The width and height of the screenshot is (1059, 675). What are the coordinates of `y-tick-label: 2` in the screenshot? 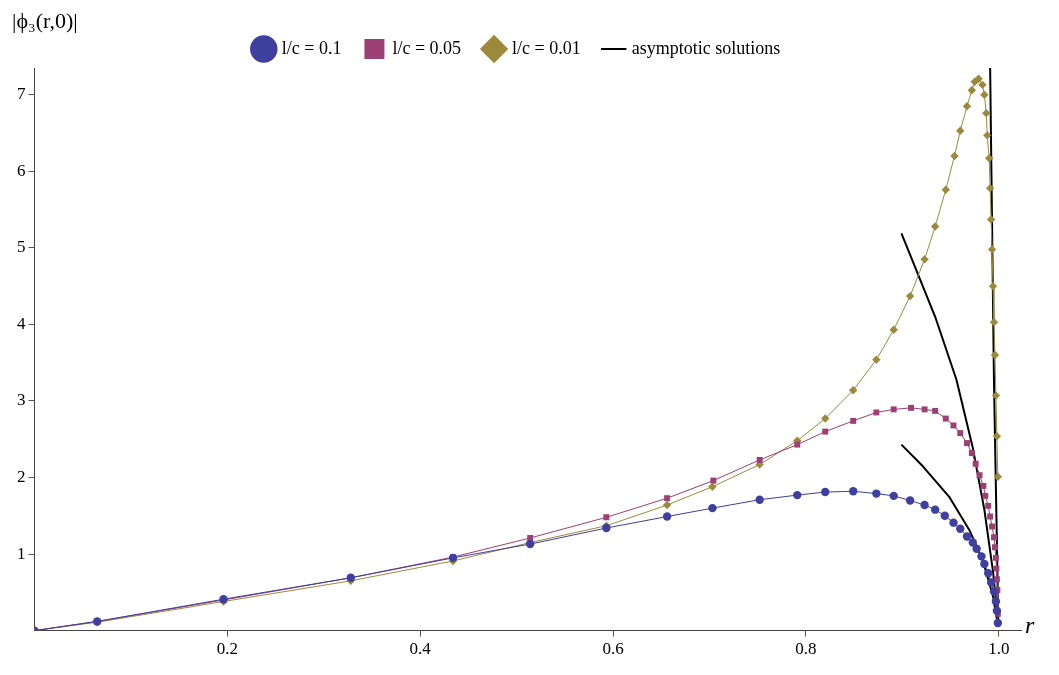 It's located at (21, 476).